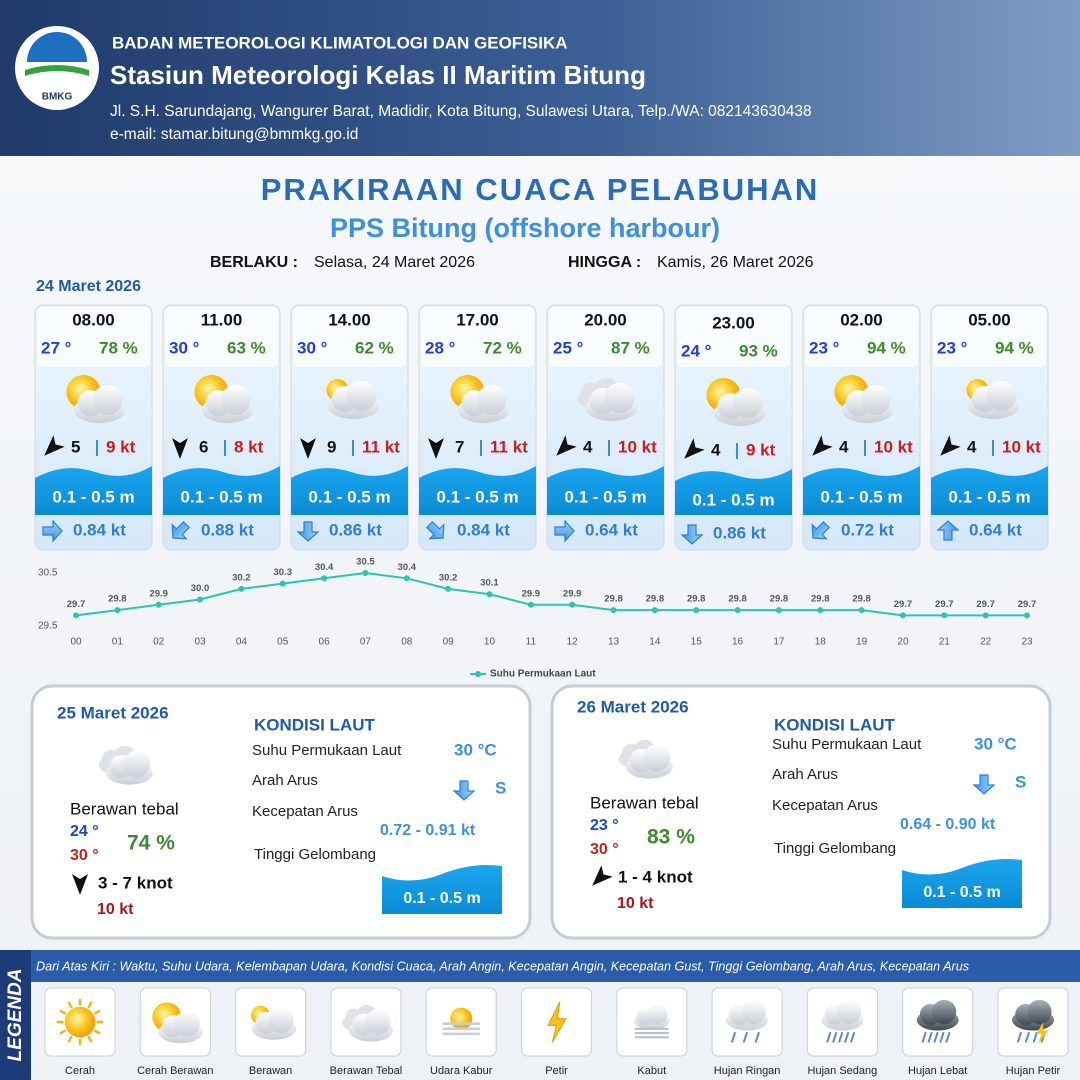 Image resolution: width=1080 pixels, height=1080 pixels. What do you see at coordinates (995, 529) in the screenshot?
I see `current-speed: 0.64 kt` at bounding box center [995, 529].